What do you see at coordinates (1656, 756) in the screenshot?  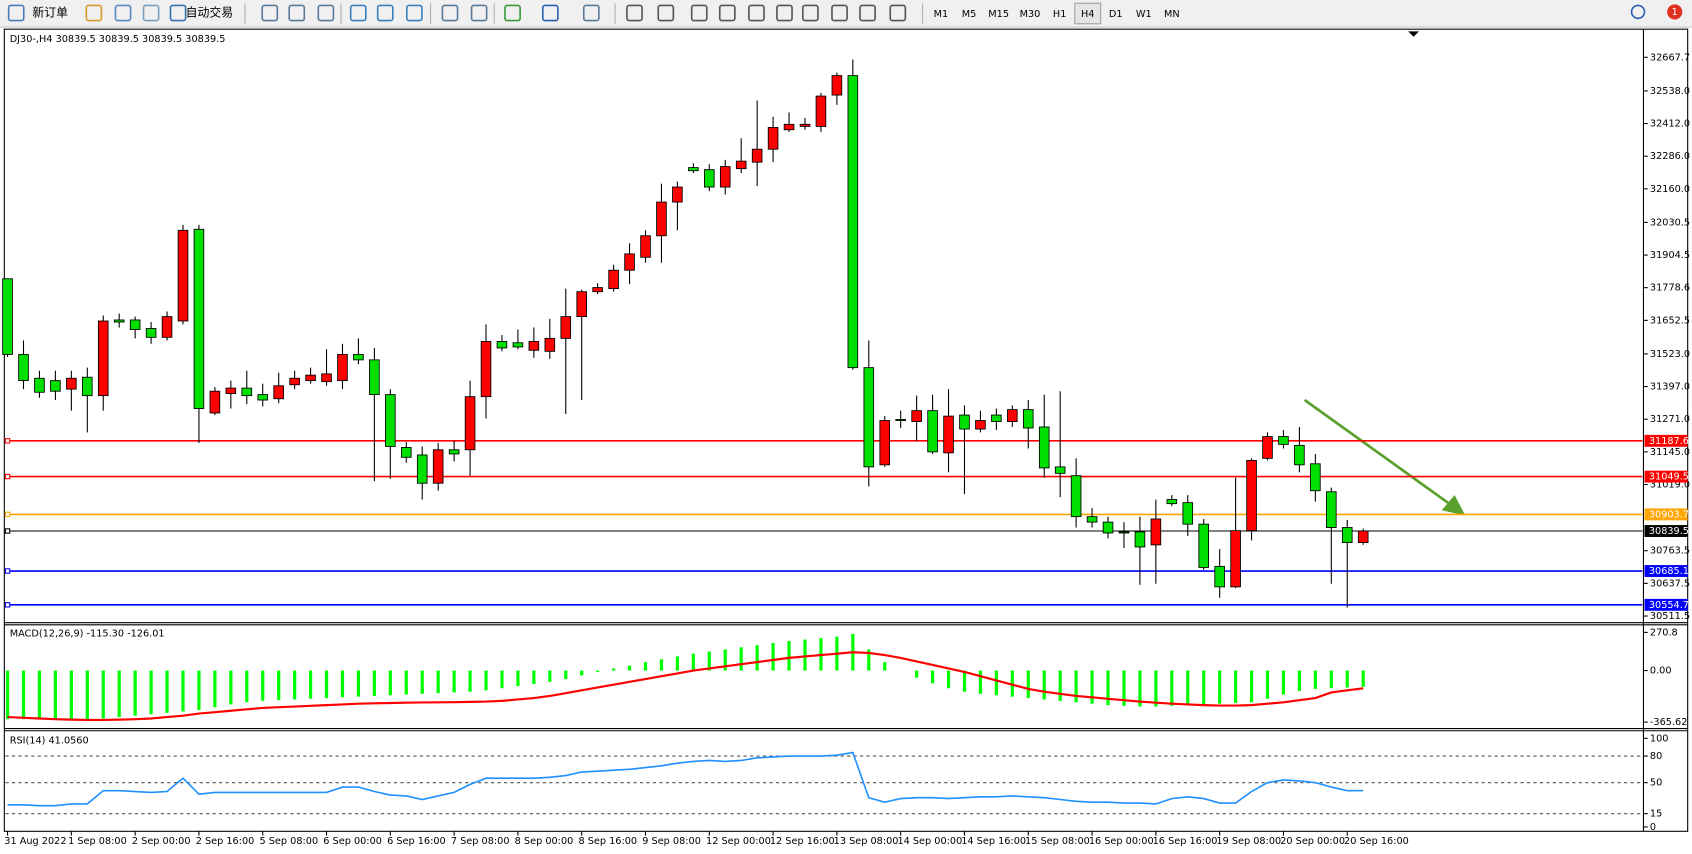 I see `y-tick-label: 80` at bounding box center [1656, 756].